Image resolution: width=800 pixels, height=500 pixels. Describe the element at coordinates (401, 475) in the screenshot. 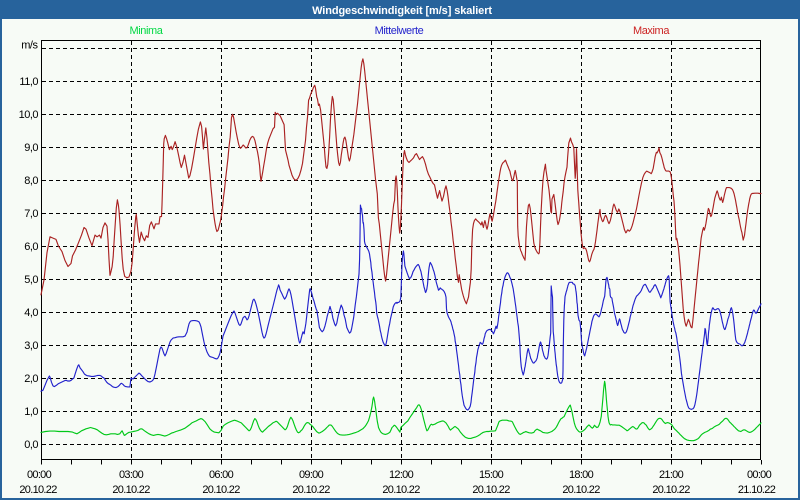

I see `svg-text: 12:00` at that location.